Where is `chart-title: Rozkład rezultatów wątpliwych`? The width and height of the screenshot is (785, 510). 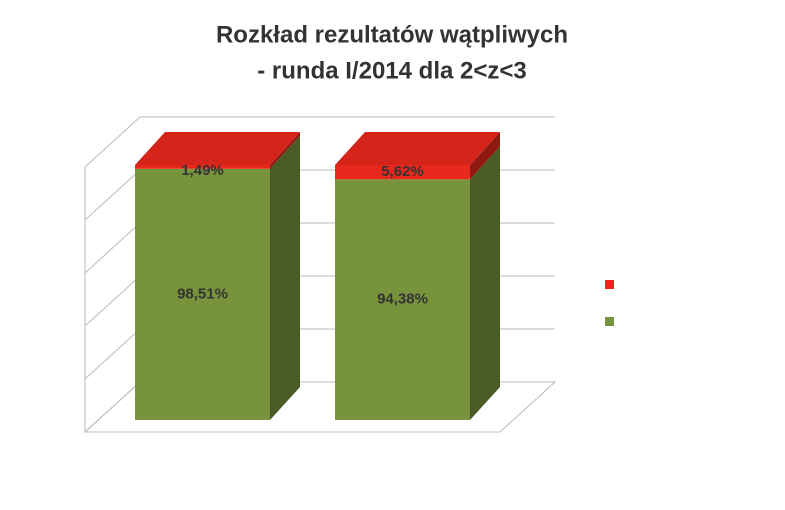
chart-title: Rozkład rezultatów wątpliwych is located at coordinates (392, 34).